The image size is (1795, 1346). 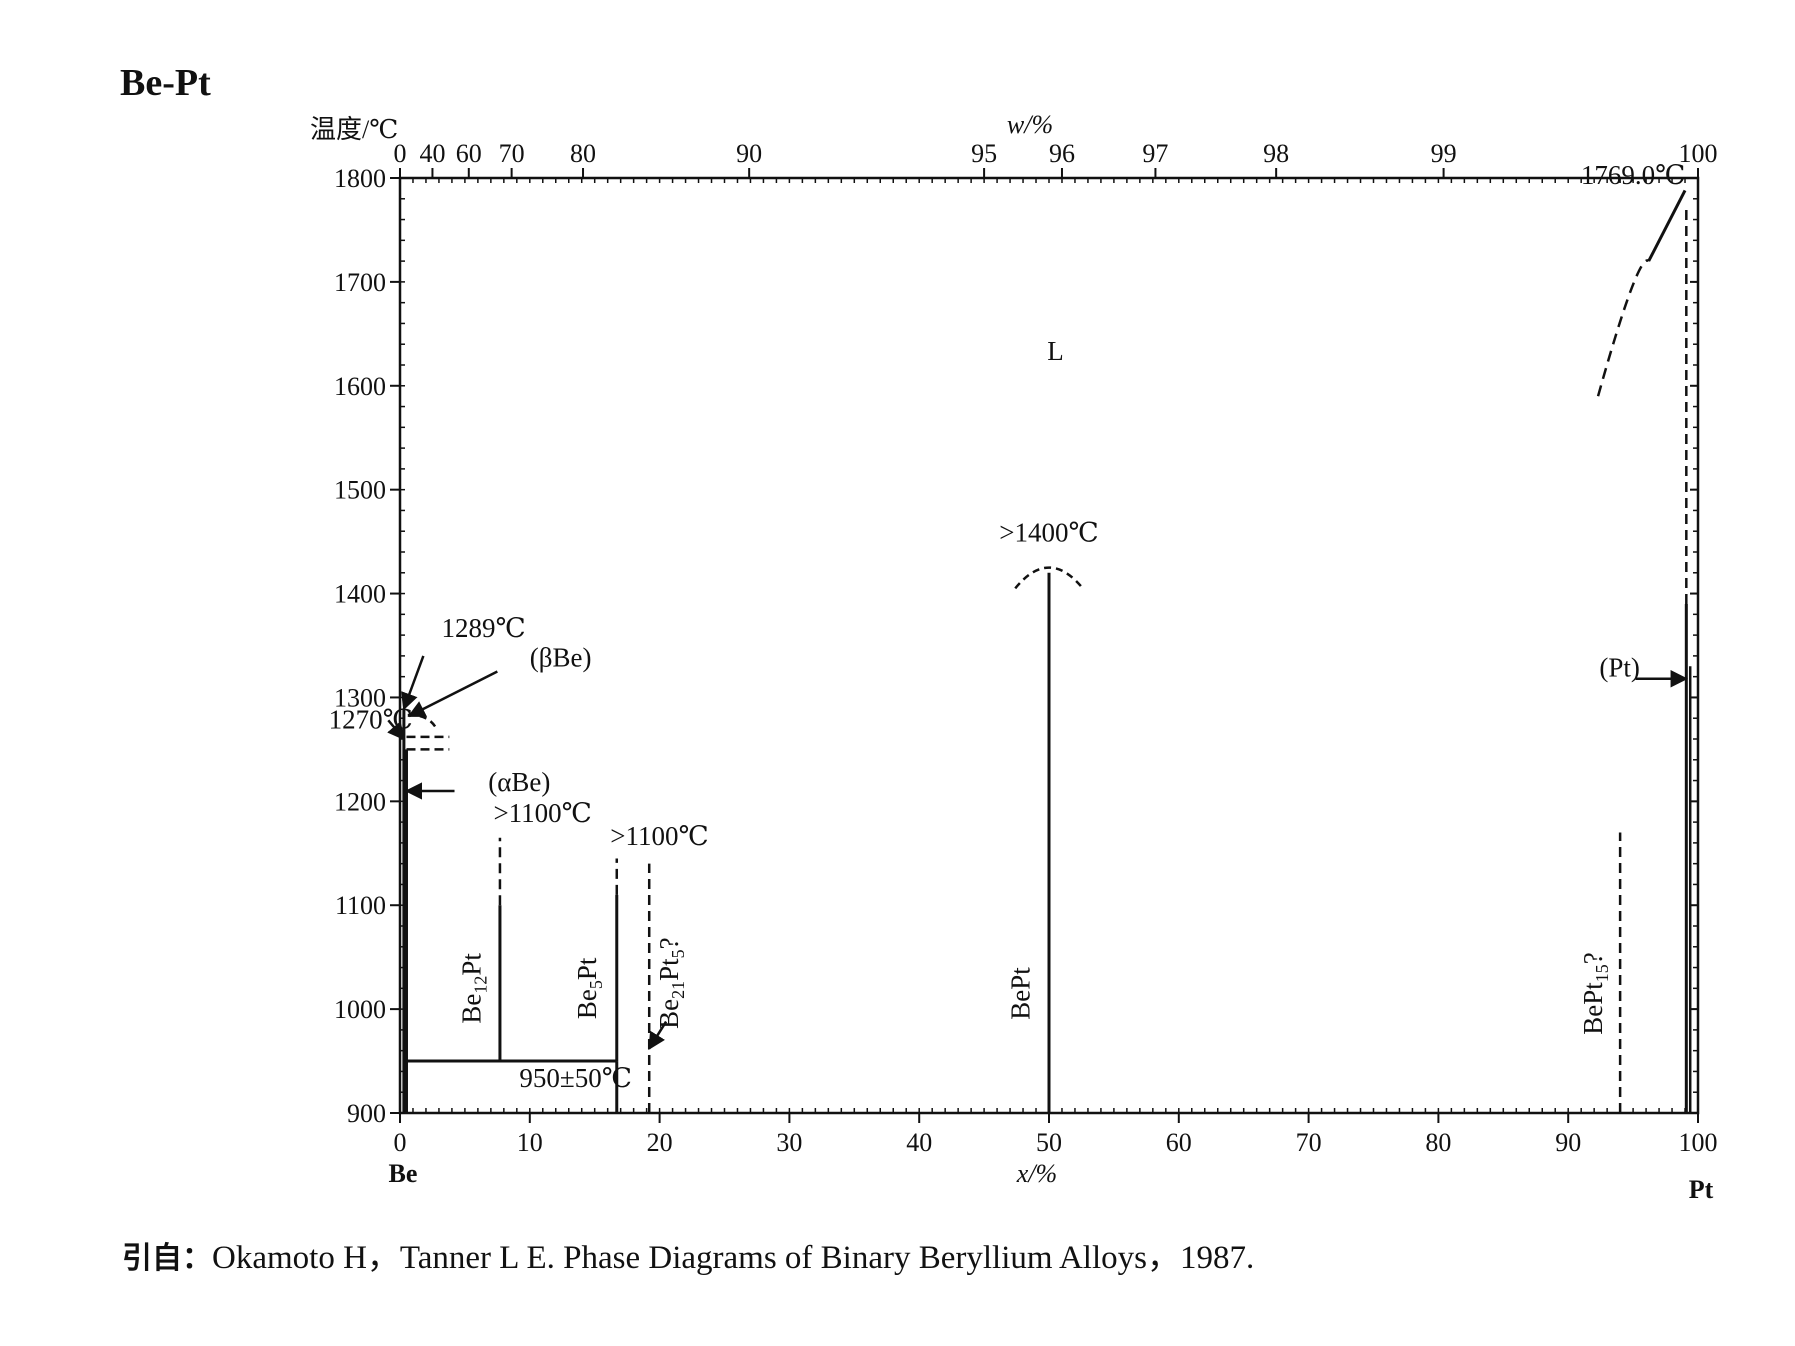 What do you see at coordinates (1667, 225) in the screenshot?
I see `pt-liquidus-solid` at bounding box center [1667, 225].